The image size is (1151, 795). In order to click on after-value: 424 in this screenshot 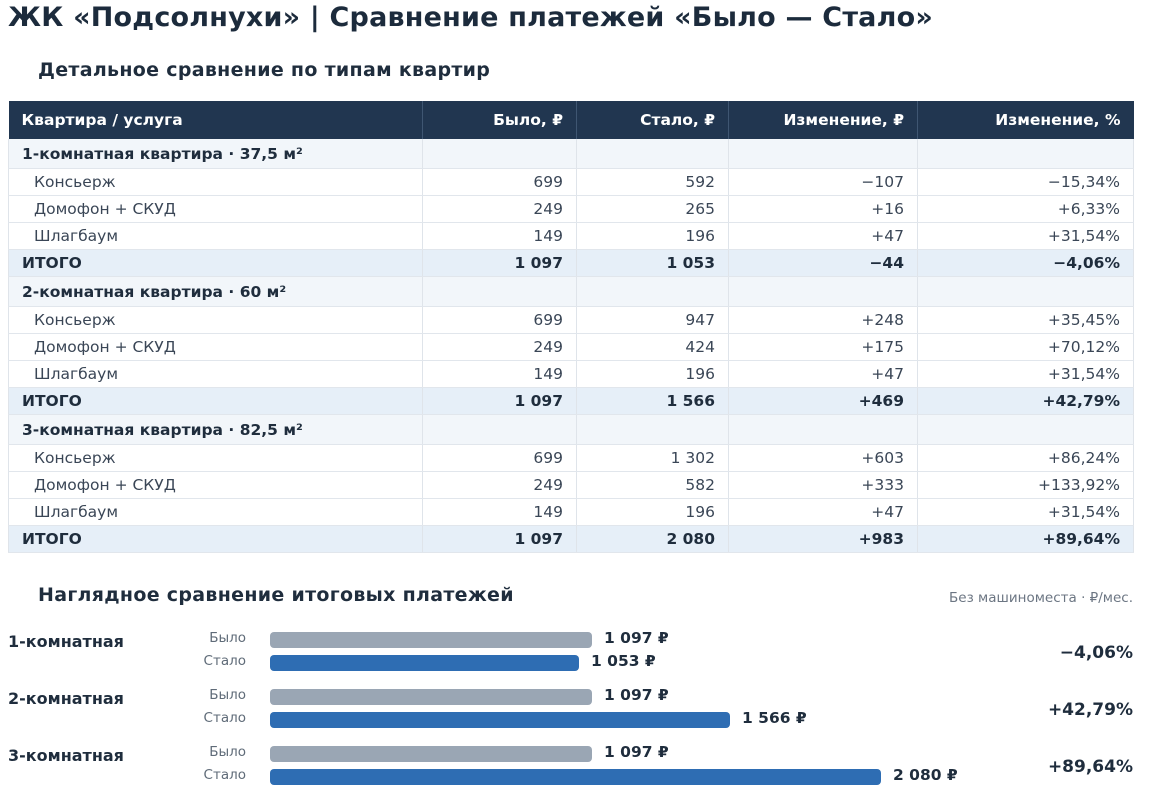, I will do `click(652, 347)`.